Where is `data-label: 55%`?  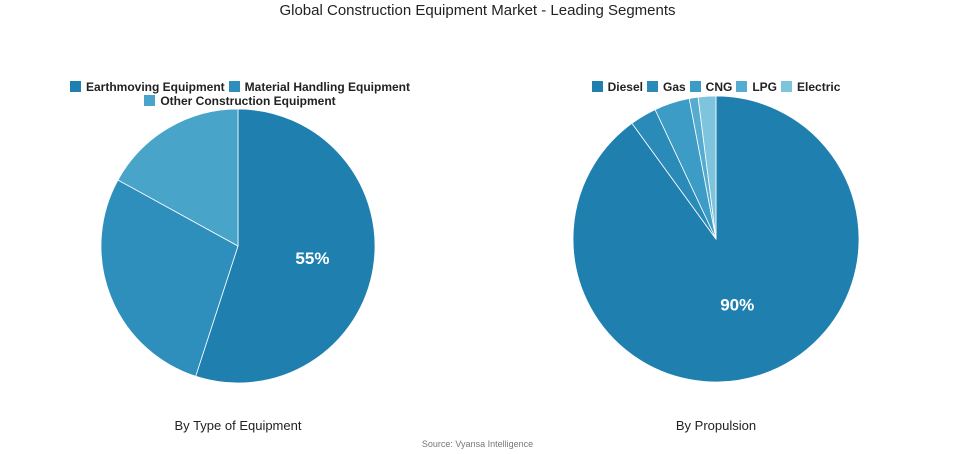
data-label: 55% is located at coordinates (312, 258).